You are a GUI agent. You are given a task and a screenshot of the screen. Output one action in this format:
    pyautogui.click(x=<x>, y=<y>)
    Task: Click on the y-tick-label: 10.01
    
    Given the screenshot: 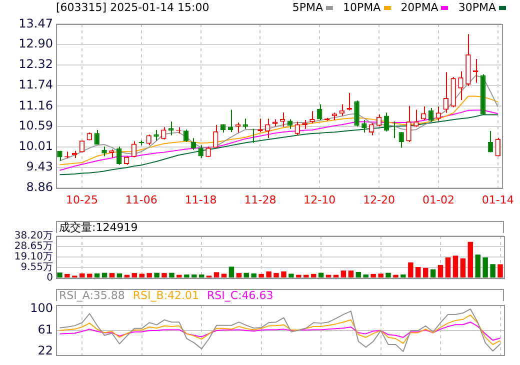 What is the action you would take?
    pyautogui.click(x=35, y=146)
    